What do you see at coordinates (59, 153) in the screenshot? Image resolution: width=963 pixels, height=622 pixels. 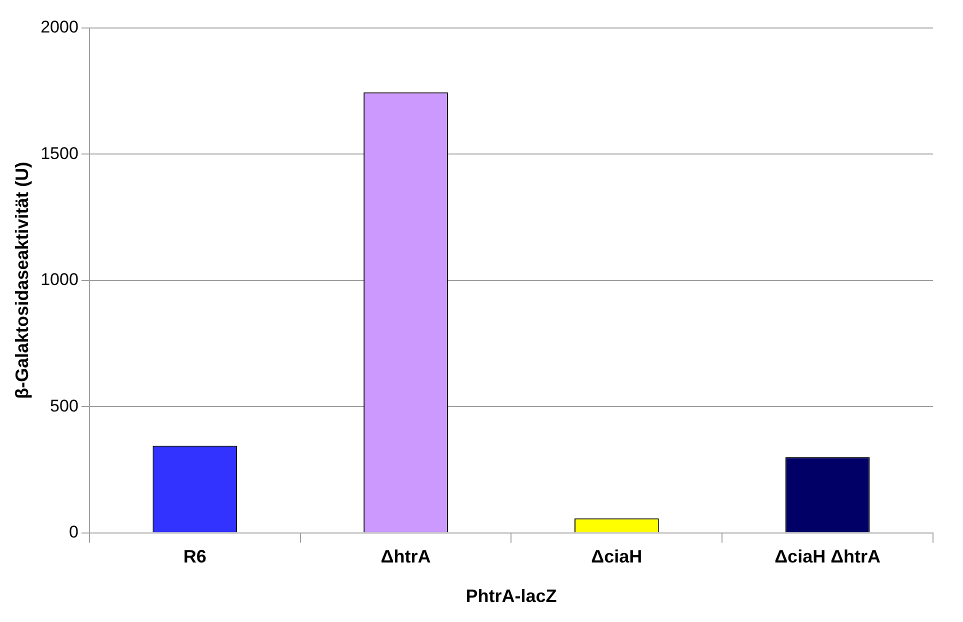 I see `y-tick-label: 1500` at bounding box center [59, 153].